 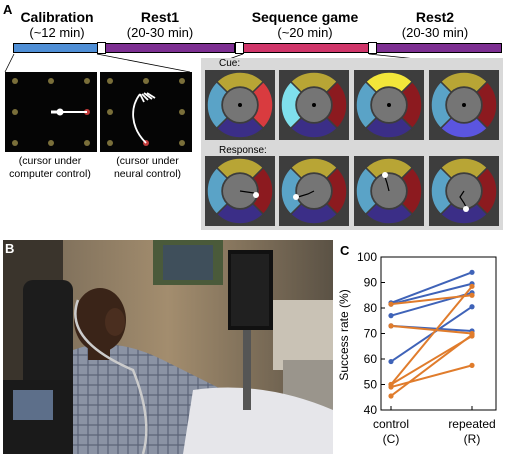 What do you see at coordinates (344, 334) in the screenshot?
I see `chart-ylabel: Success rate (%)` at bounding box center [344, 334].